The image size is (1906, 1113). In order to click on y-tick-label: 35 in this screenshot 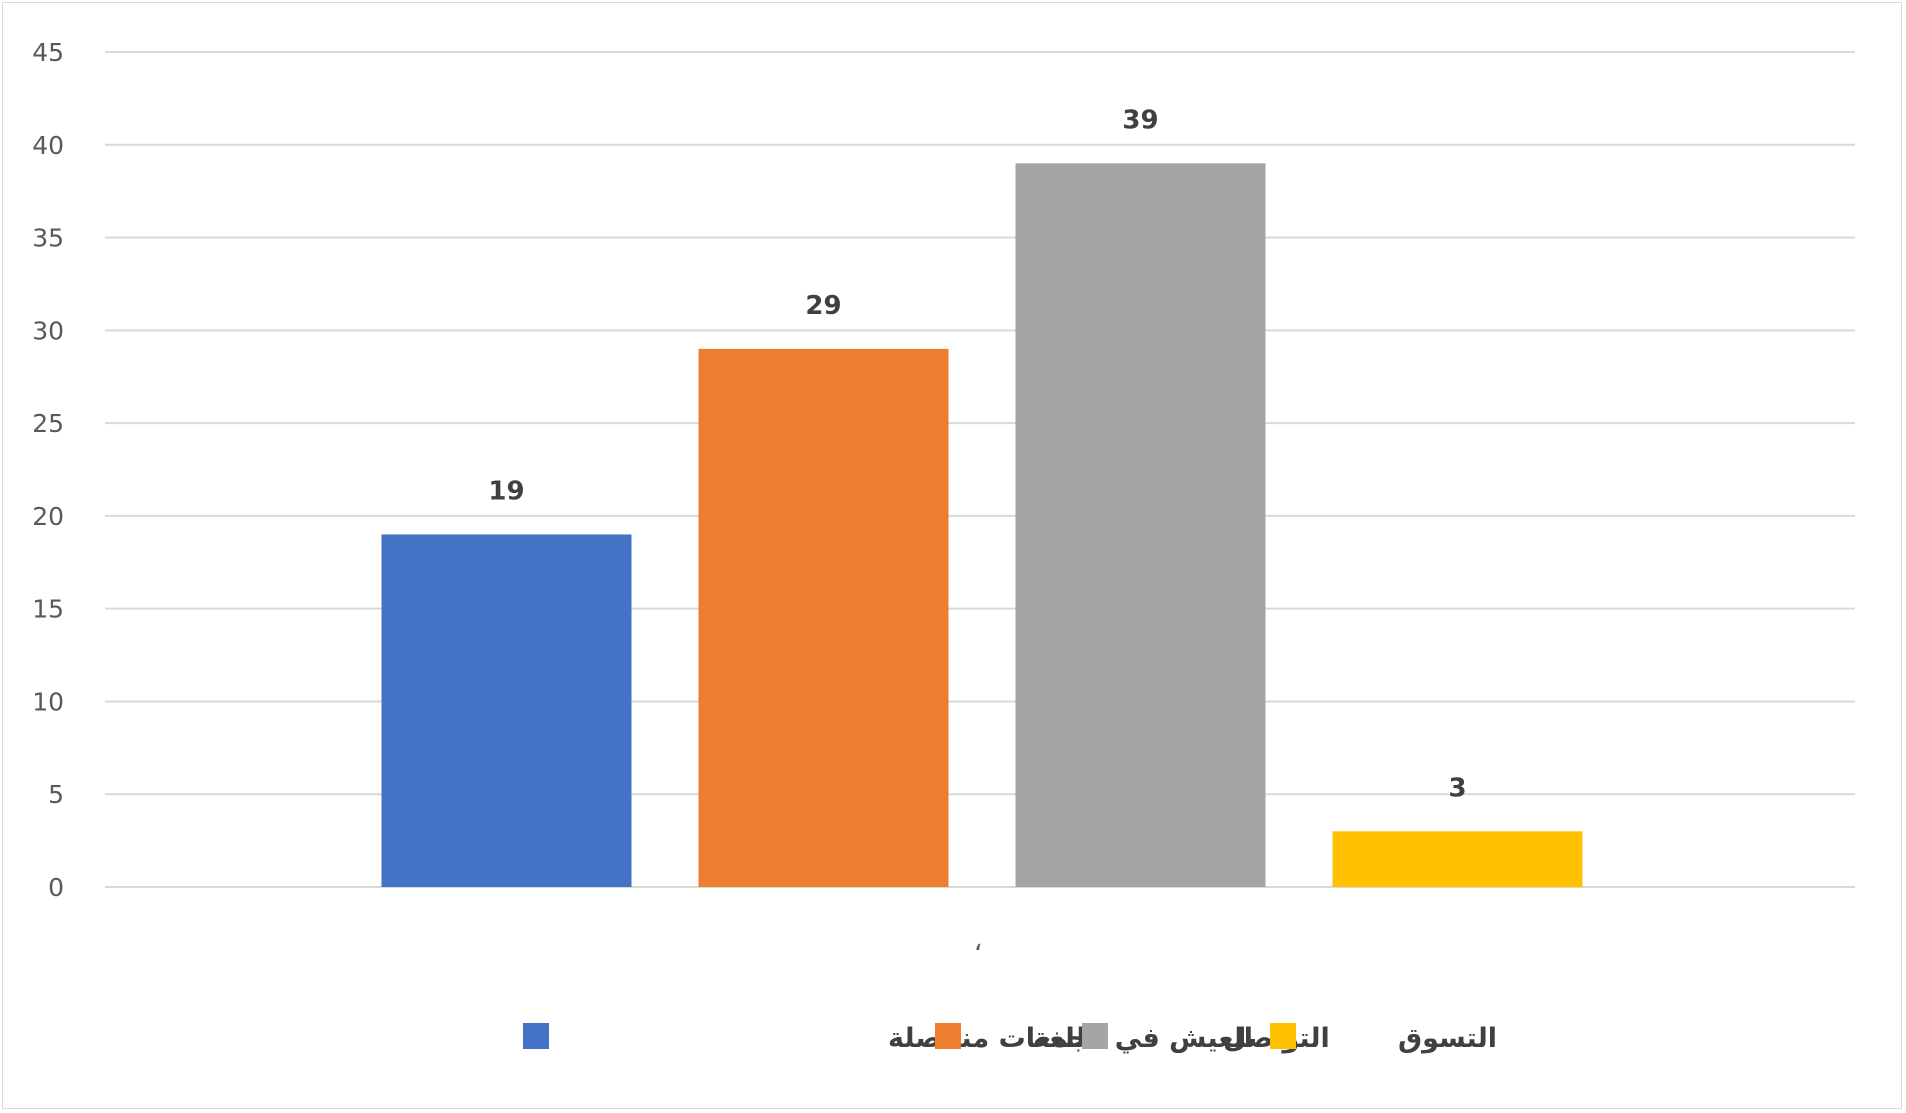, I will do `click(48, 238)`.